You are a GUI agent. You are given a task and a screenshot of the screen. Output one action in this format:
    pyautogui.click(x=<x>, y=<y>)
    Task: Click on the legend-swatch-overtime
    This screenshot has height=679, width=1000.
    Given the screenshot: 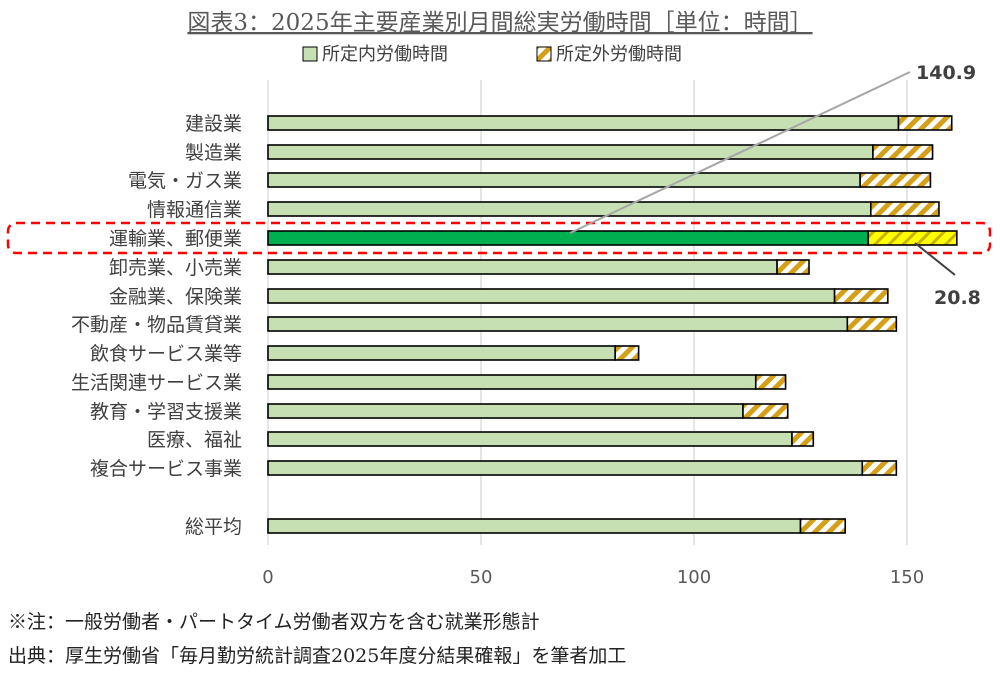 What is the action you would take?
    pyautogui.click(x=544, y=54)
    